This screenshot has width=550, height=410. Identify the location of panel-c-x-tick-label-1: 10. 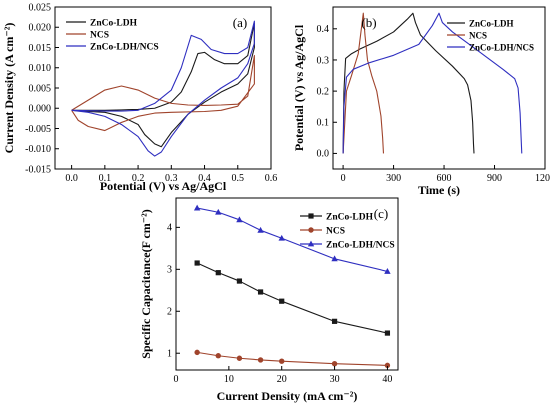
(229, 379).